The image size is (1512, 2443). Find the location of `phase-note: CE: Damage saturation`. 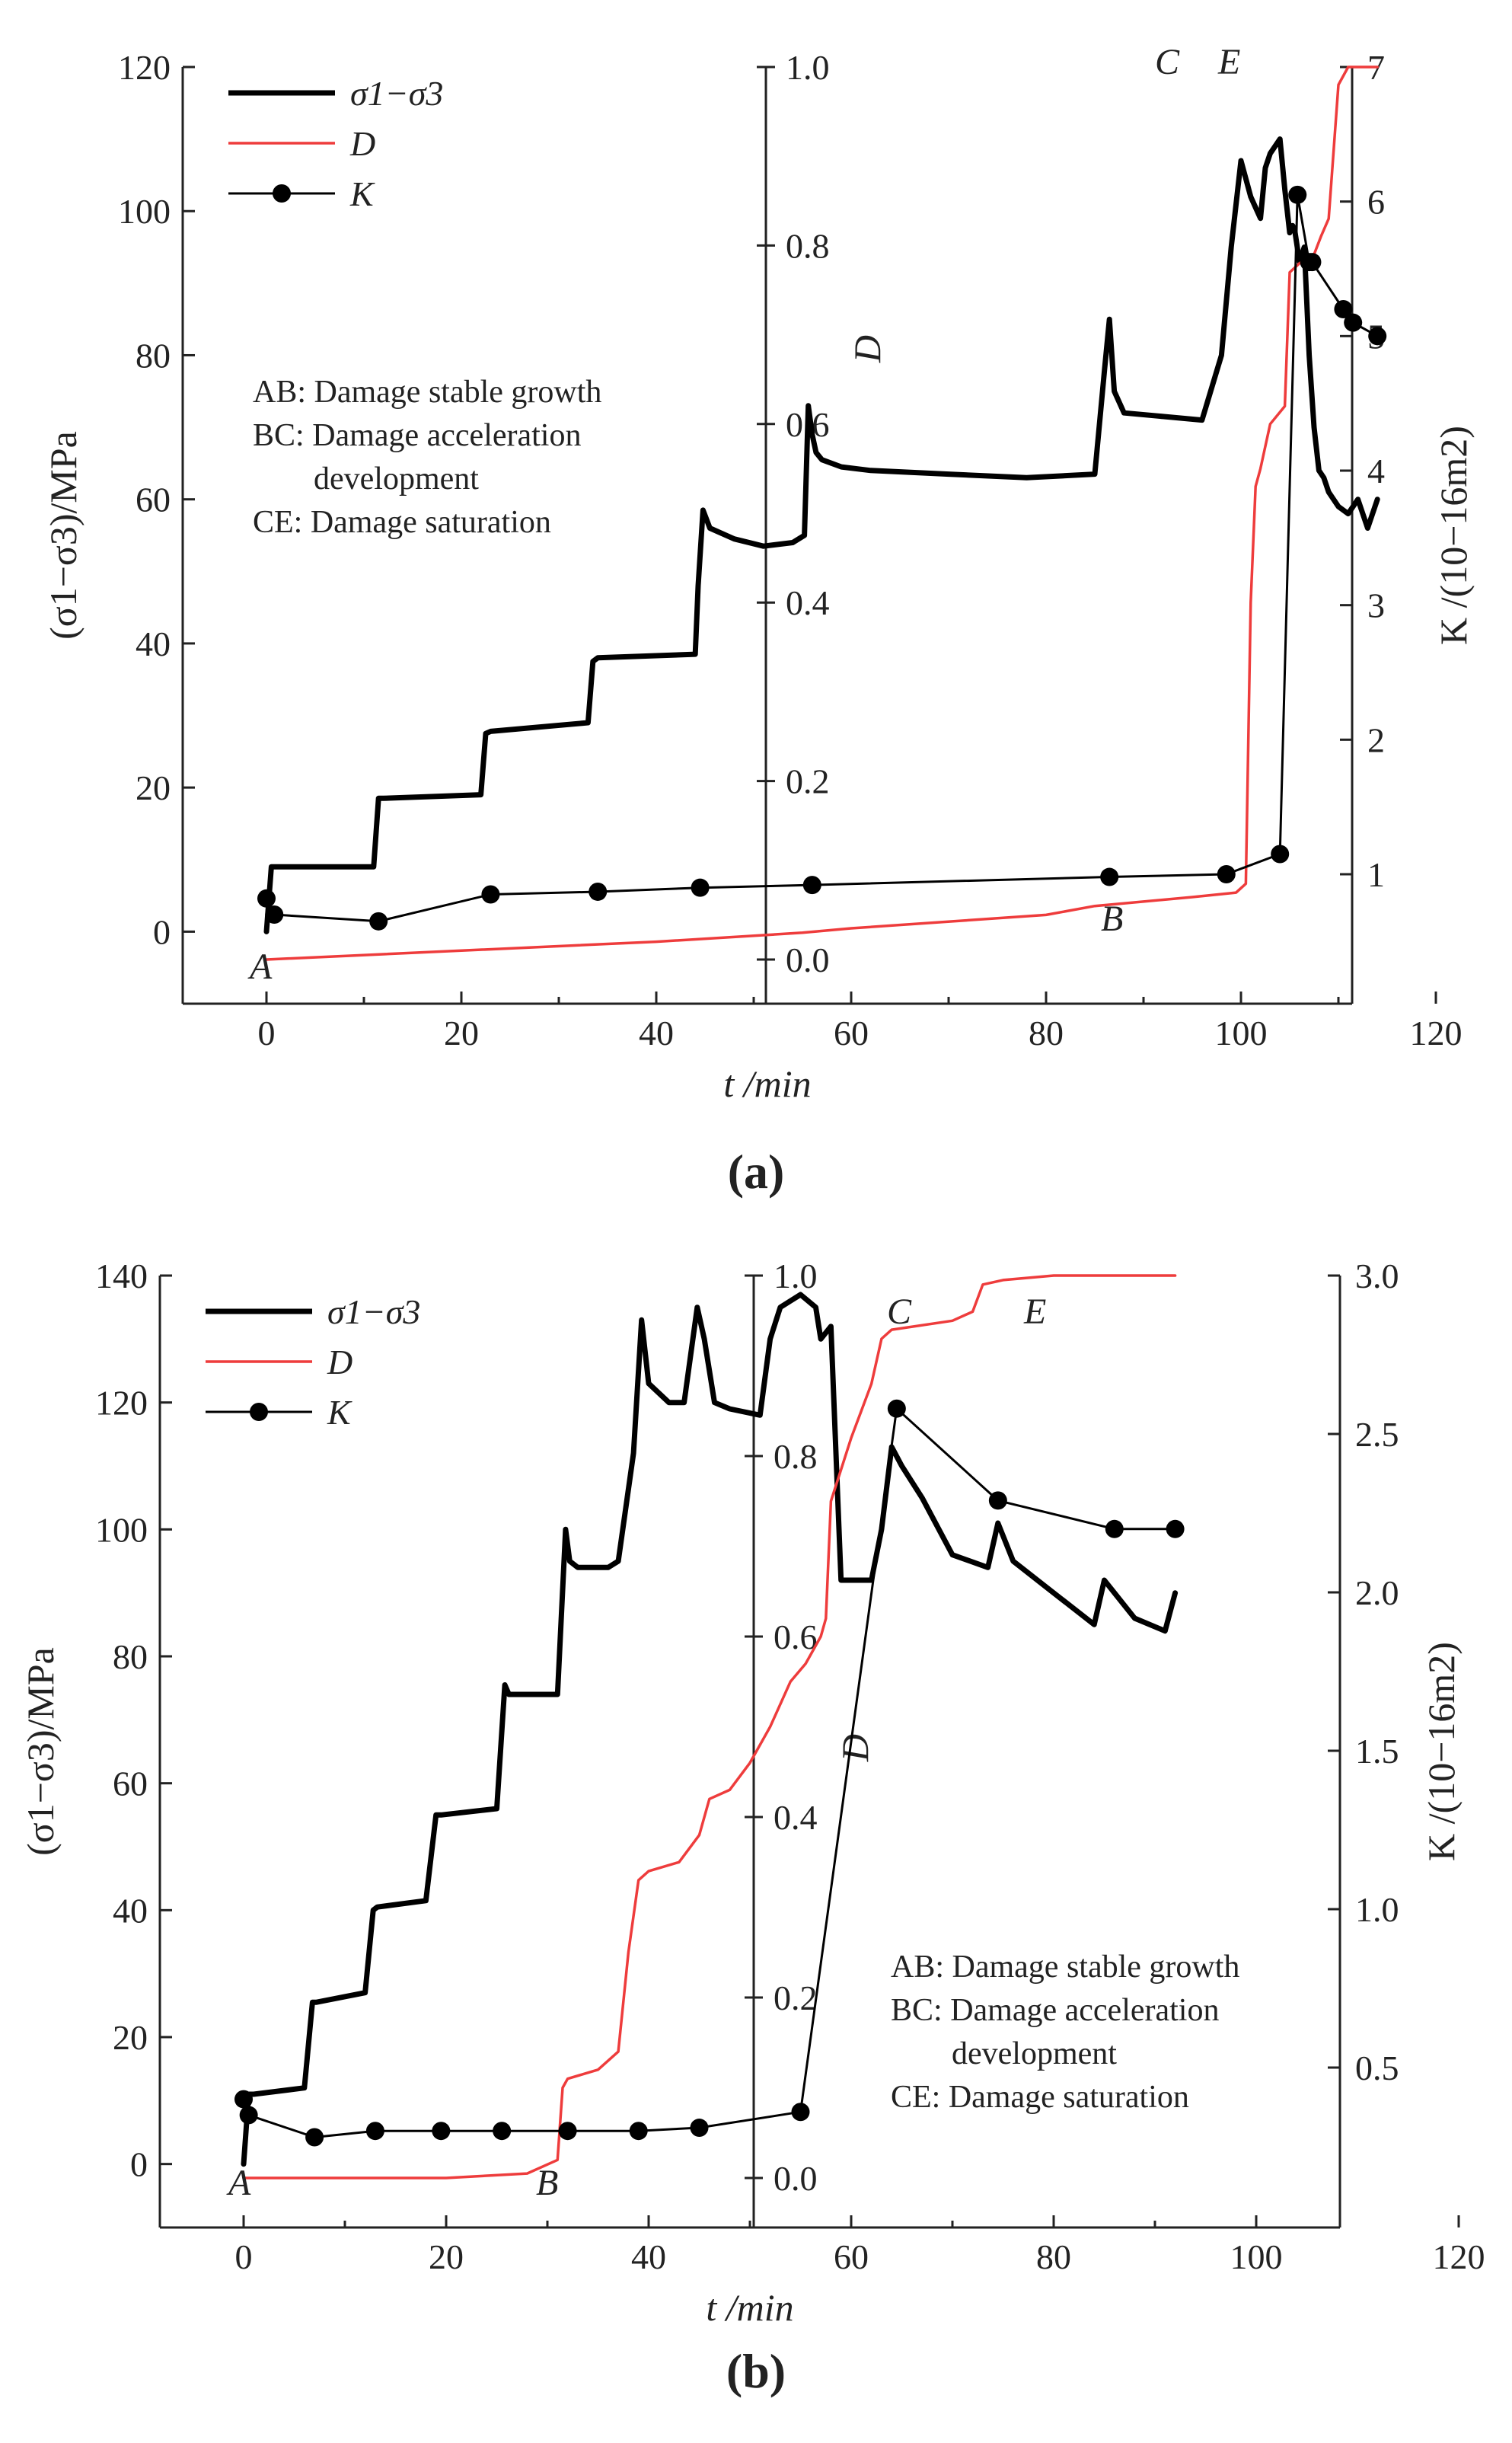

phase-note: CE: Damage saturation is located at coordinates (1040, 2097).